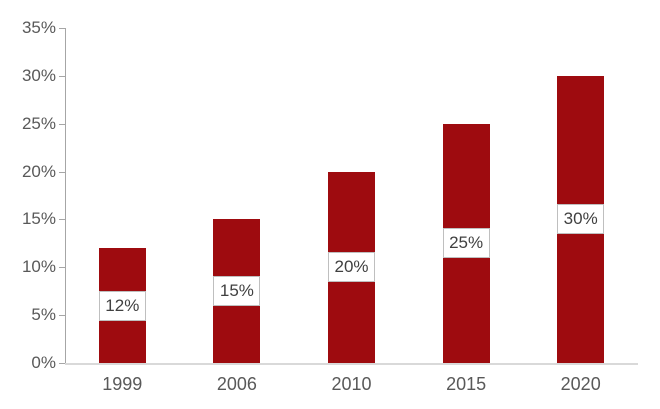  What do you see at coordinates (122, 384) in the screenshot?
I see `x-tick-label-1999: 1999` at bounding box center [122, 384].